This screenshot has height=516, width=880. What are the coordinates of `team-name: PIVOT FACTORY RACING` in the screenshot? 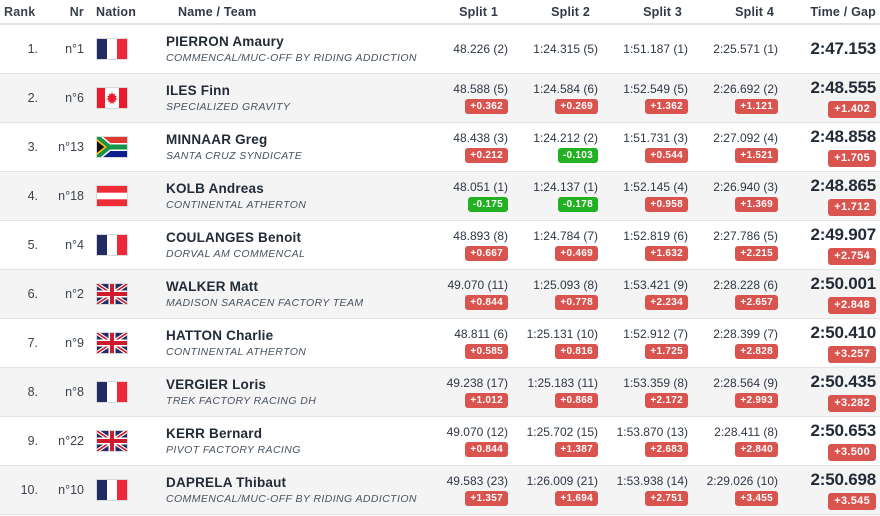 It's located at (233, 450).